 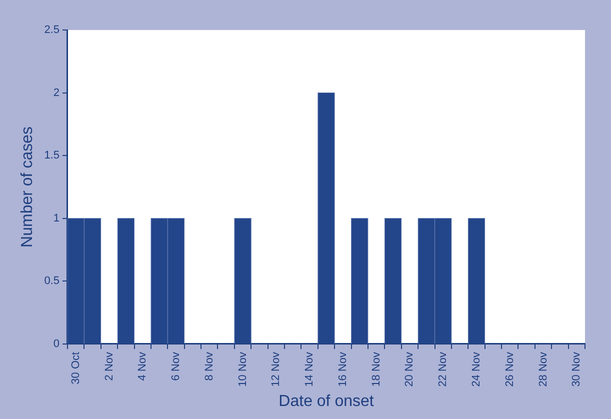 I want to click on y-tick-label: 2.5, so click(x=52, y=30).